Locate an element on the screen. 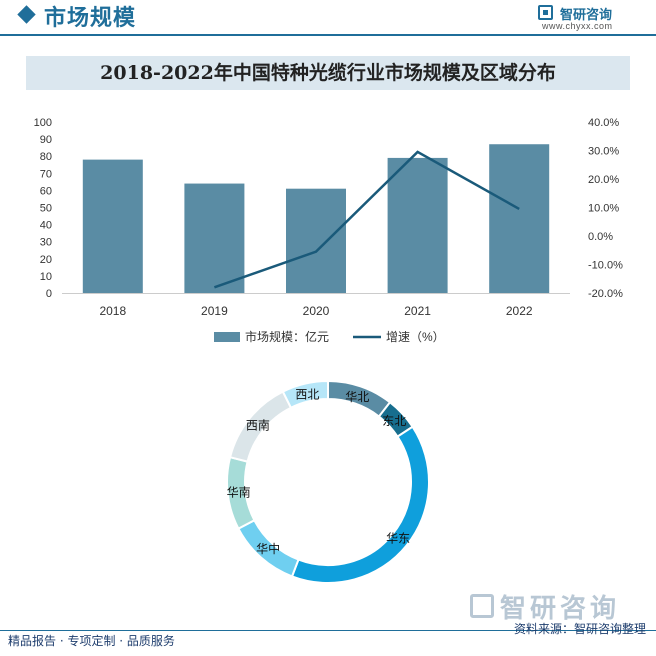  y-left-tick-label: 10 is located at coordinates (46, 277).